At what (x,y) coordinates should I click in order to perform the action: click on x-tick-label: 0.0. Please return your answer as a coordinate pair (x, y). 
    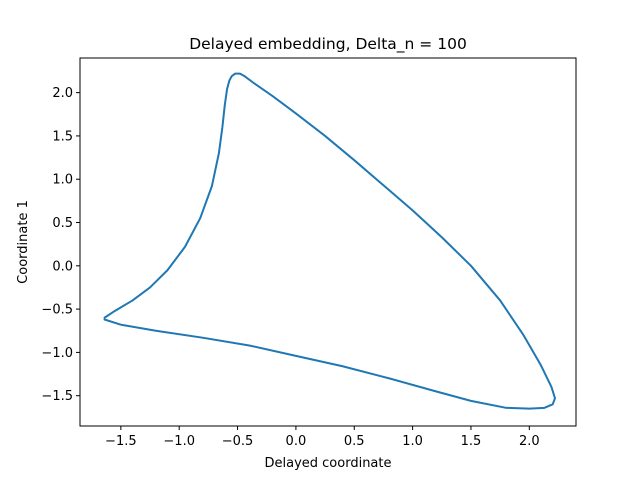
    Looking at the image, I should click on (296, 441).